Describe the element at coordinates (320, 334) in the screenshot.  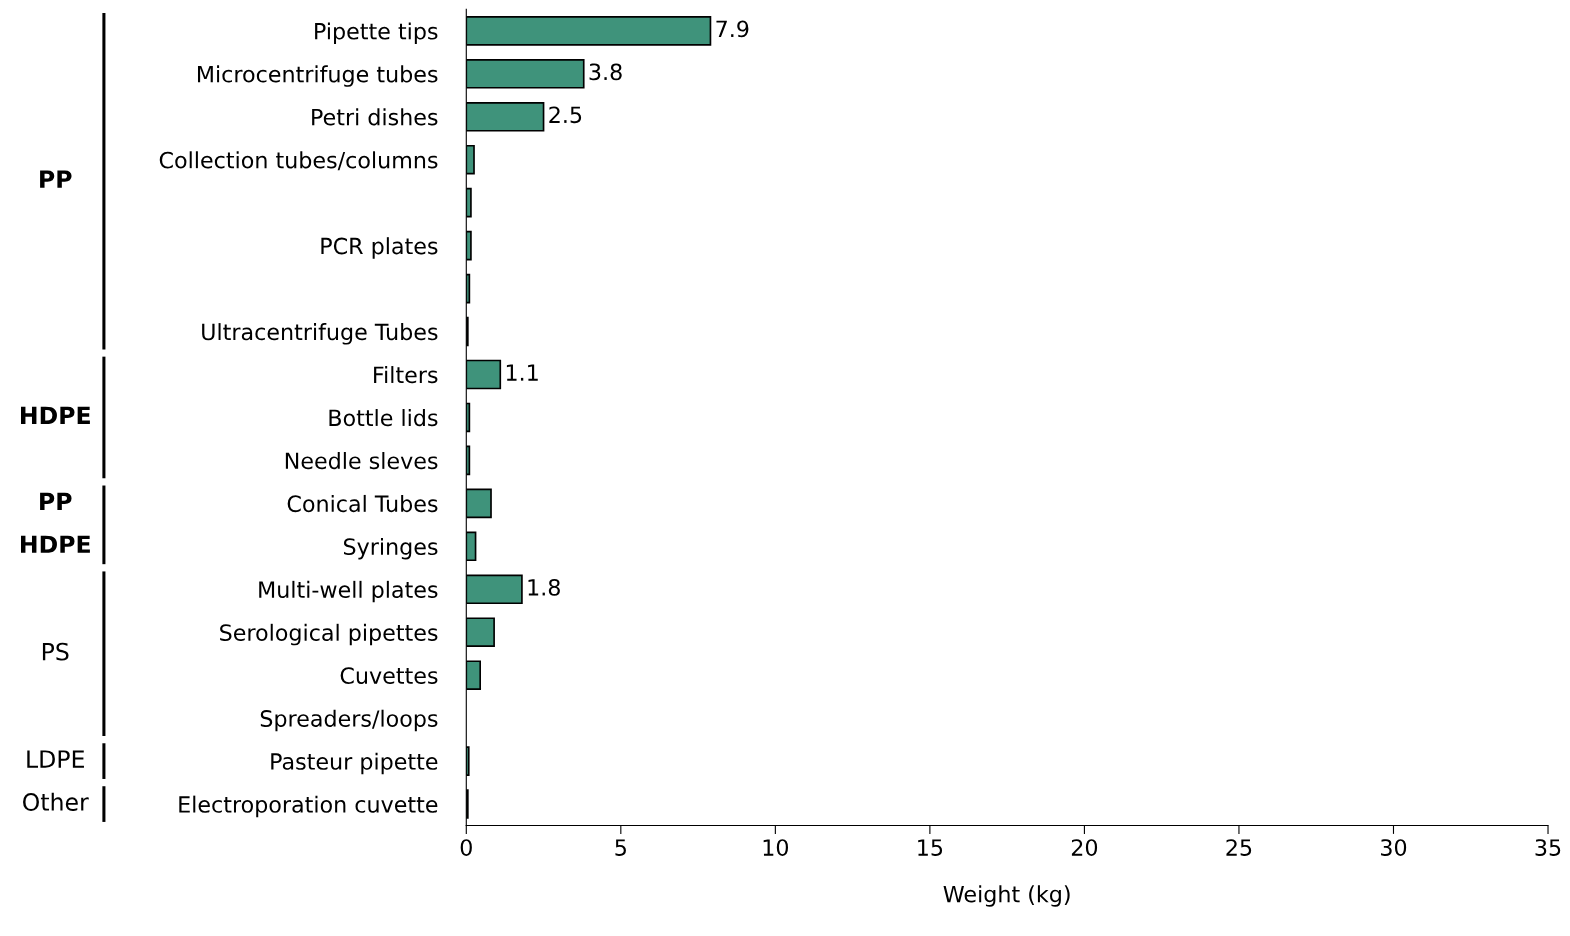
I see `y-tick-label: Ultracentrifuge Tubes` at that location.